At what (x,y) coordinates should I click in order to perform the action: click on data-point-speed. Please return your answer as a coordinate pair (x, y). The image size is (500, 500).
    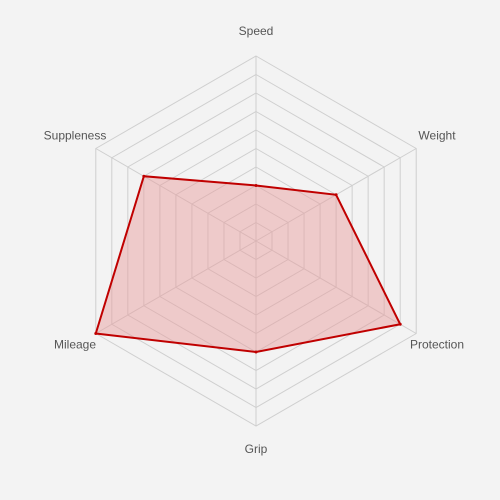
    Looking at the image, I should click on (256, 185).